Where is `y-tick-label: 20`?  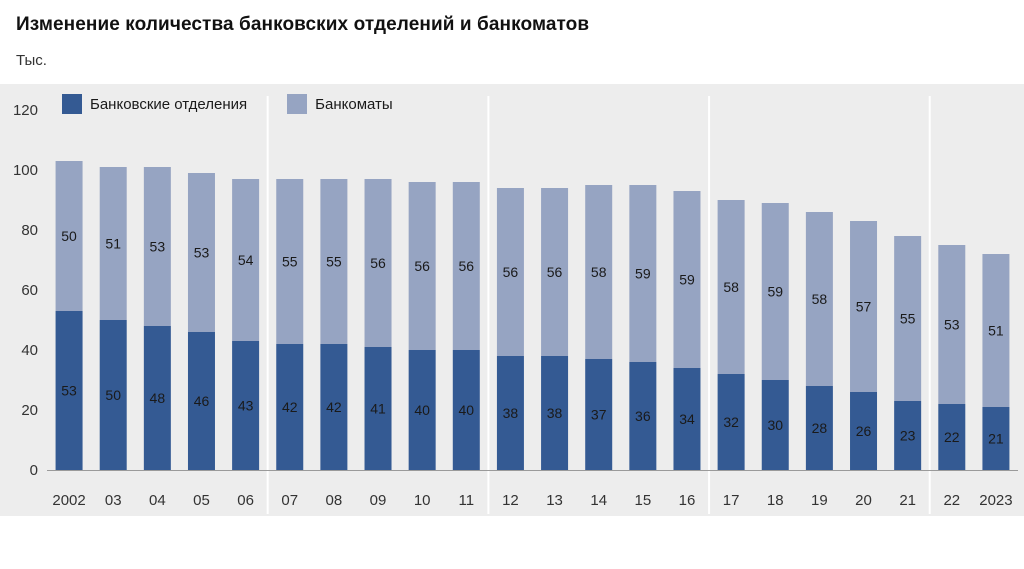
y-tick-label: 20 is located at coordinates (29, 410).